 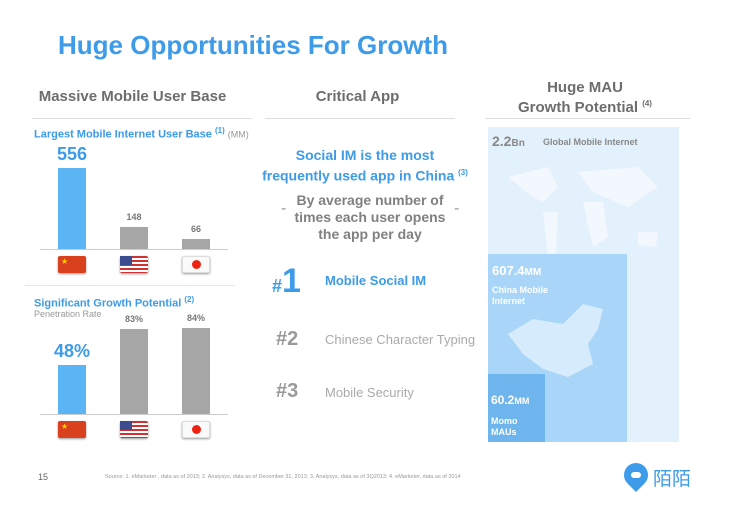 I want to click on page-number: 15, so click(x=43, y=477).